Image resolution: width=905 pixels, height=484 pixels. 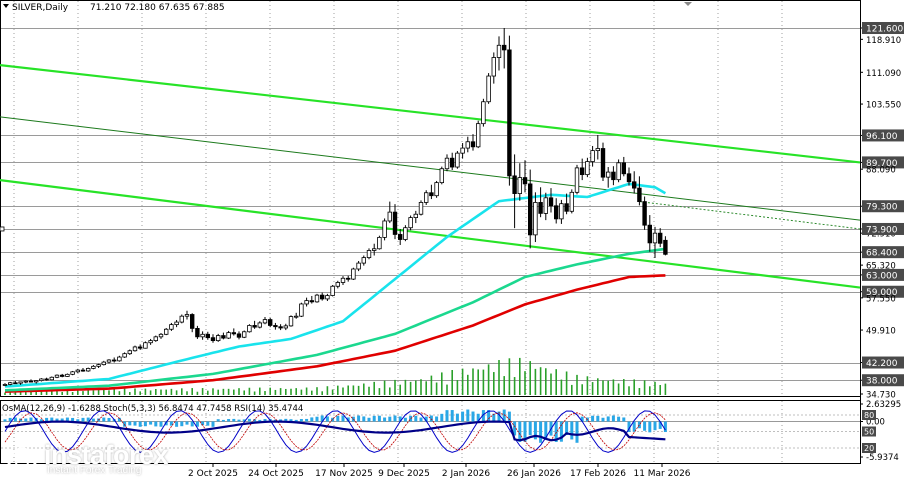 I want to click on price-level-label: 42.200, so click(x=882, y=364).